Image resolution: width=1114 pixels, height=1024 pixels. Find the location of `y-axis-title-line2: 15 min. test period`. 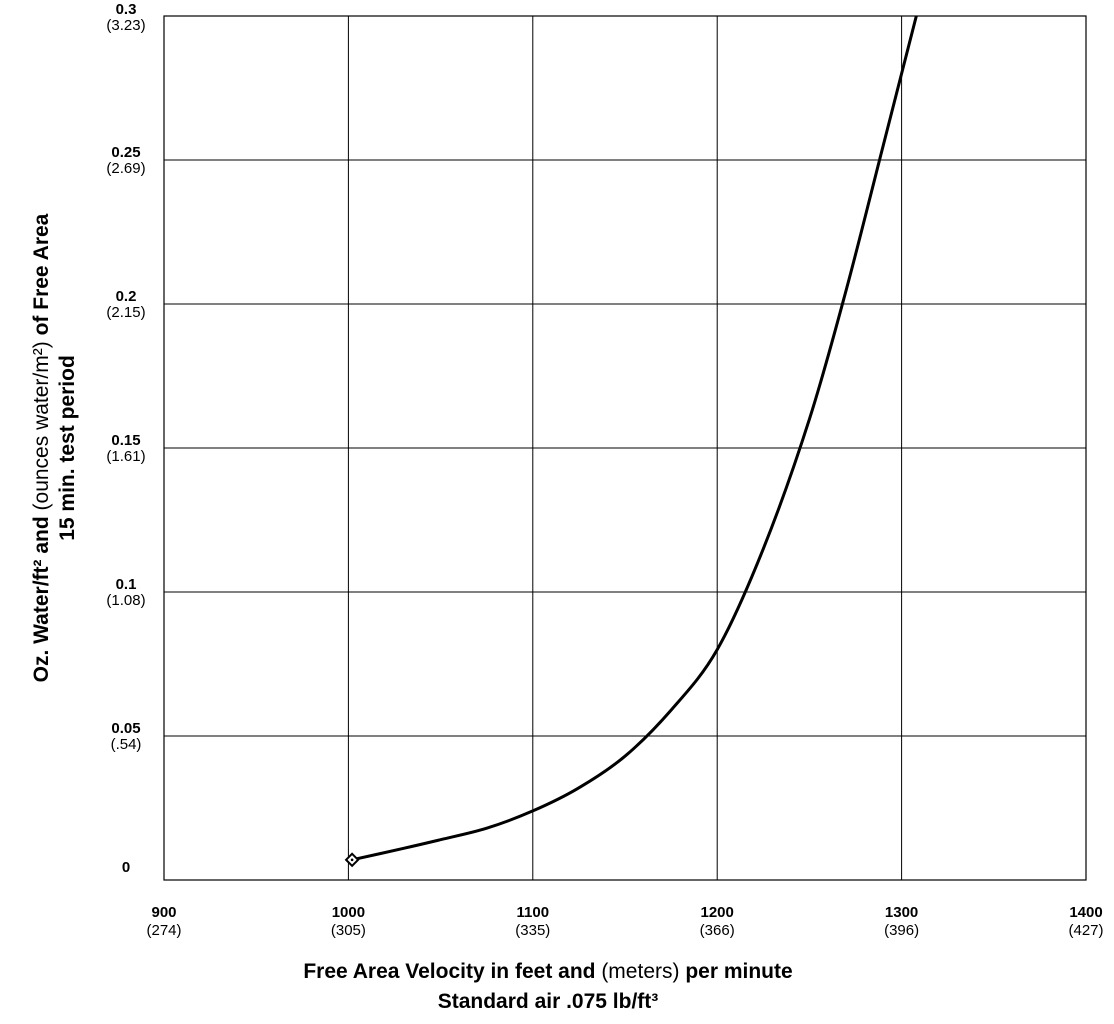

y-axis-title-line2: 15 min. test period is located at coordinates (67, 448).